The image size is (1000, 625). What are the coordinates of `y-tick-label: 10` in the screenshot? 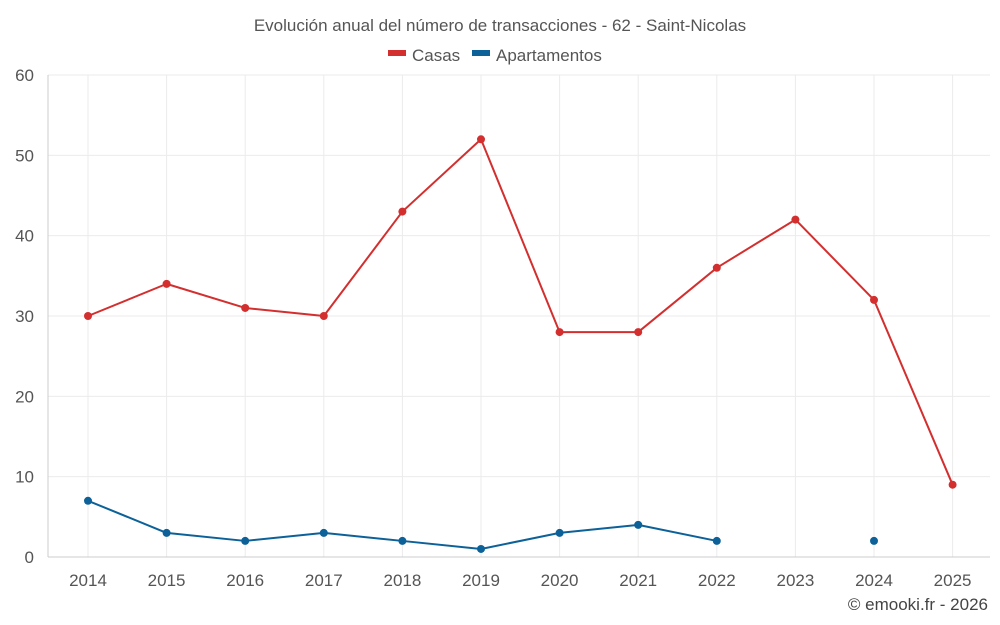 It's located at (24, 477).